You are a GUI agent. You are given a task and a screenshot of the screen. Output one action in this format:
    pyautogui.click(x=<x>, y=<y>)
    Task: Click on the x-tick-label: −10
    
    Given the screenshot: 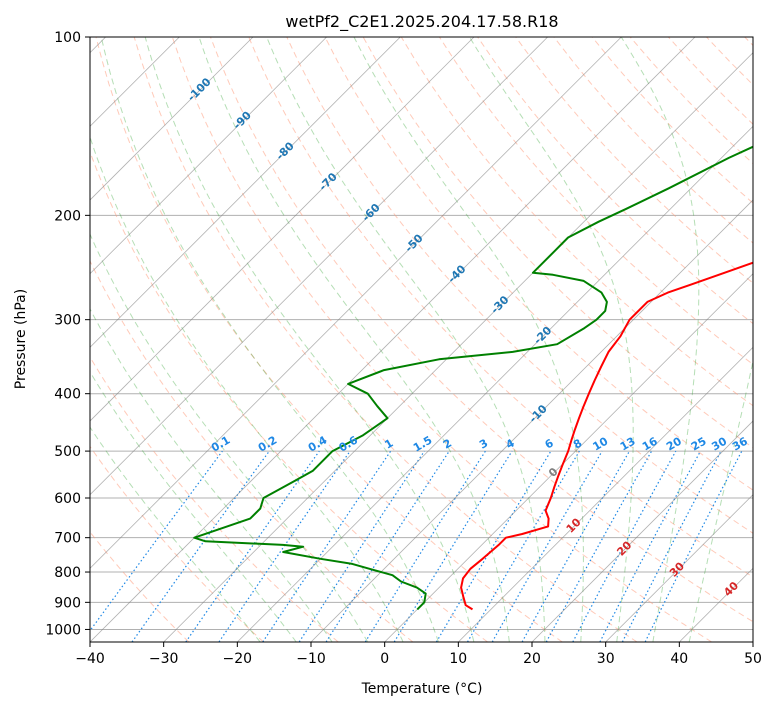 What is the action you would take?
    pyautogui.click(x=311, y=659)
    